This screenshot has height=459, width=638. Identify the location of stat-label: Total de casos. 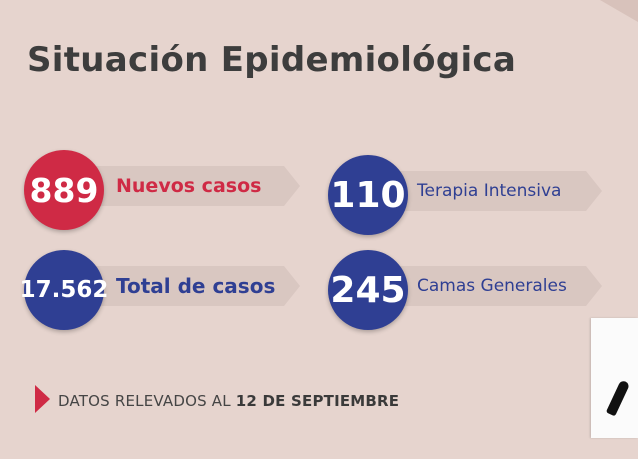
(196, 286).